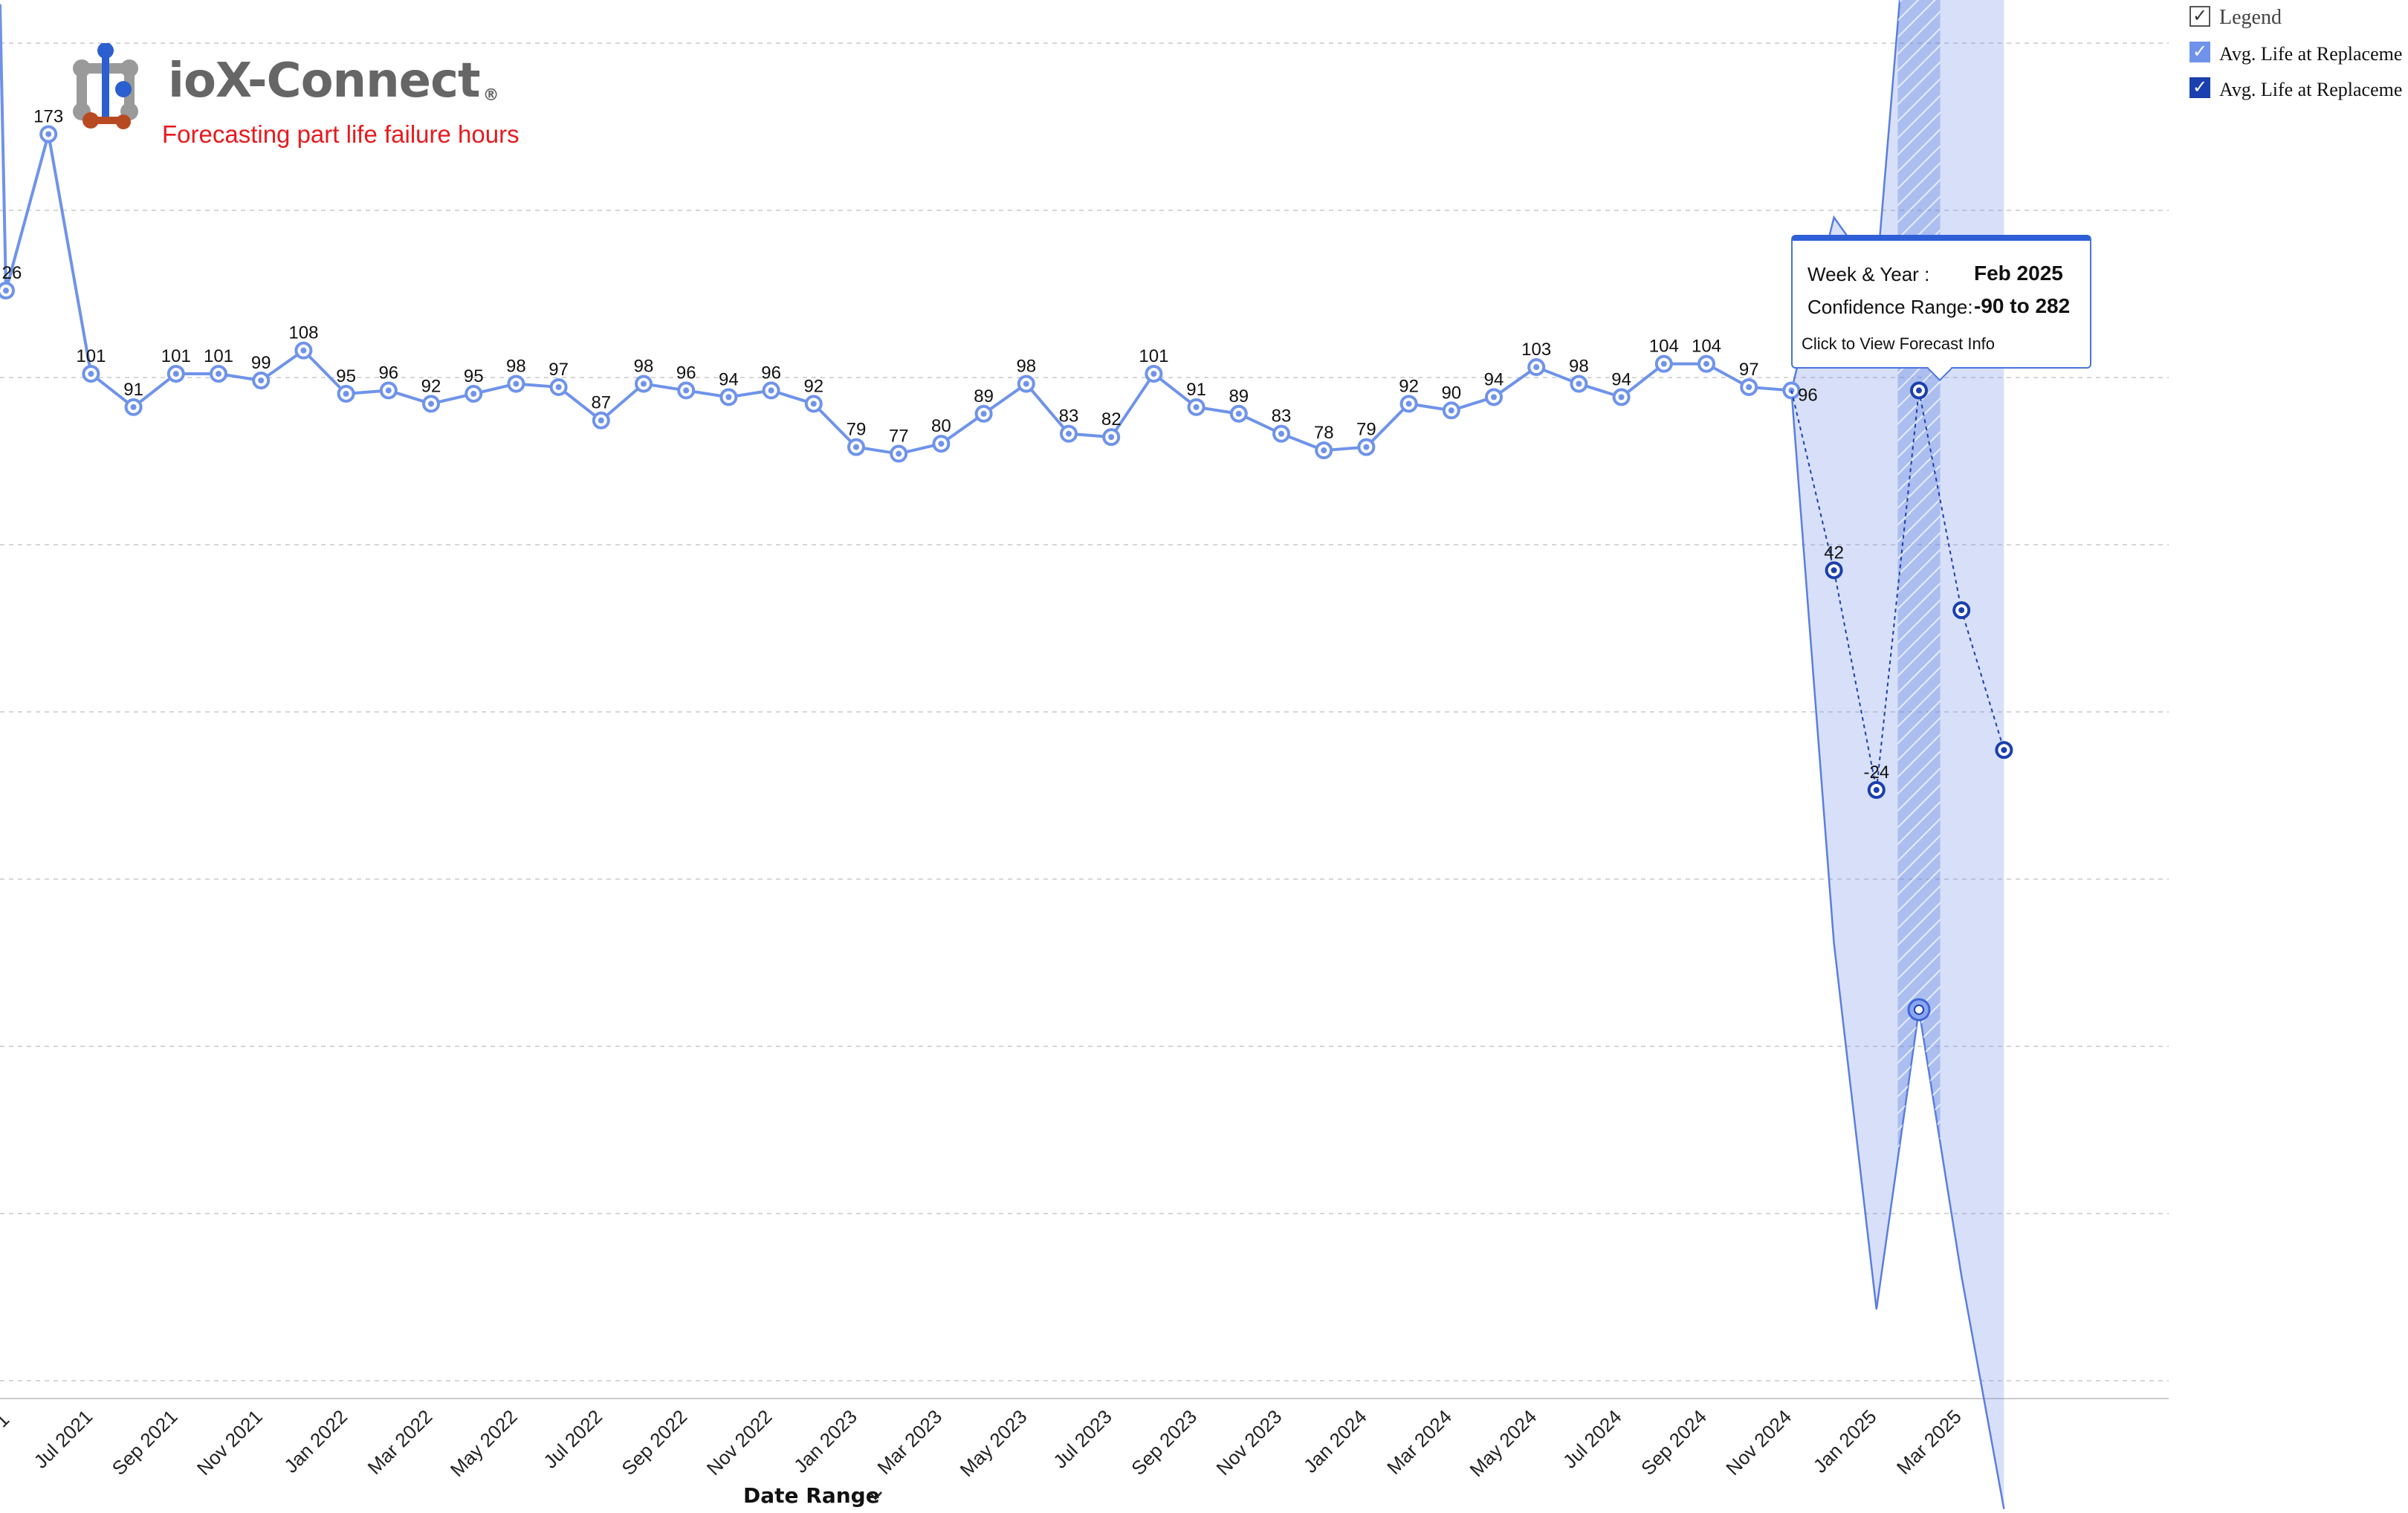 Image resolution: width=2408 pixels, height=1513 pixels. What do you see at coordinates (1876, 772) in the screenshot?
I see `forecast-label: -24` at bounding box center [1876, 772].